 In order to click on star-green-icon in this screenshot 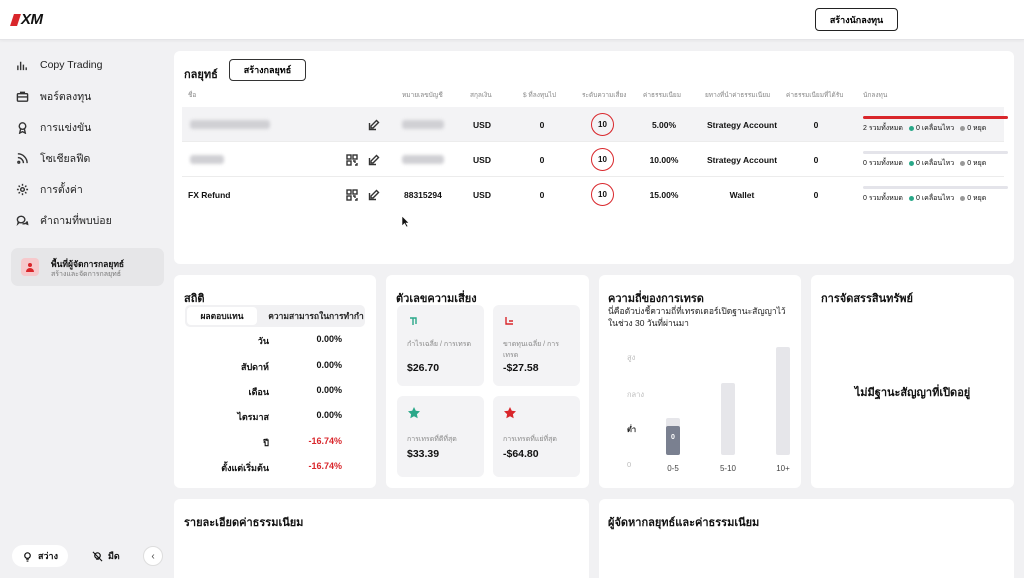, I will do `click(414, 413)`.